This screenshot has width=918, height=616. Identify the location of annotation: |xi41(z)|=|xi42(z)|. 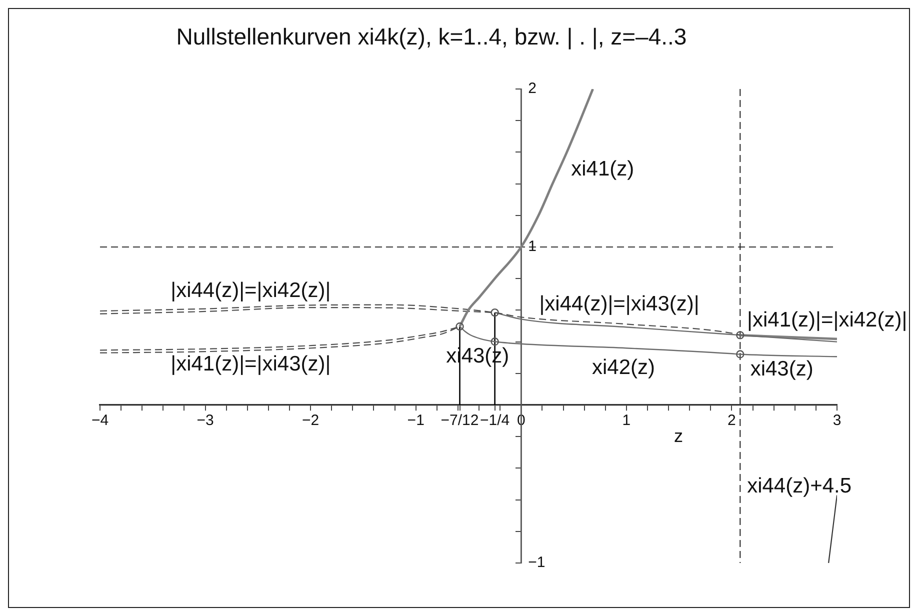
(827, 320).